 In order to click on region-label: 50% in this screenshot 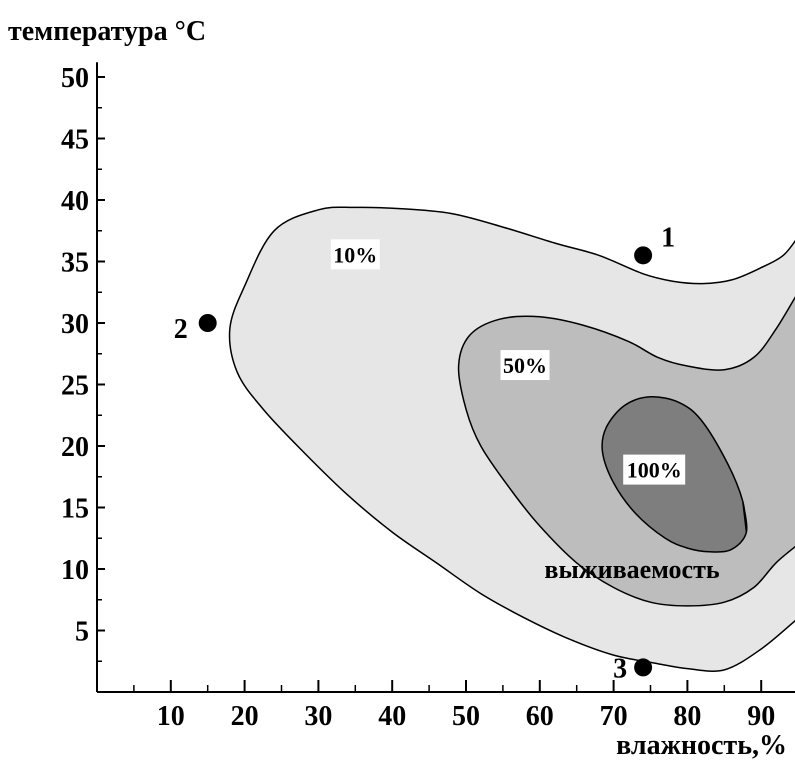, I will do `click(525, 365)`.